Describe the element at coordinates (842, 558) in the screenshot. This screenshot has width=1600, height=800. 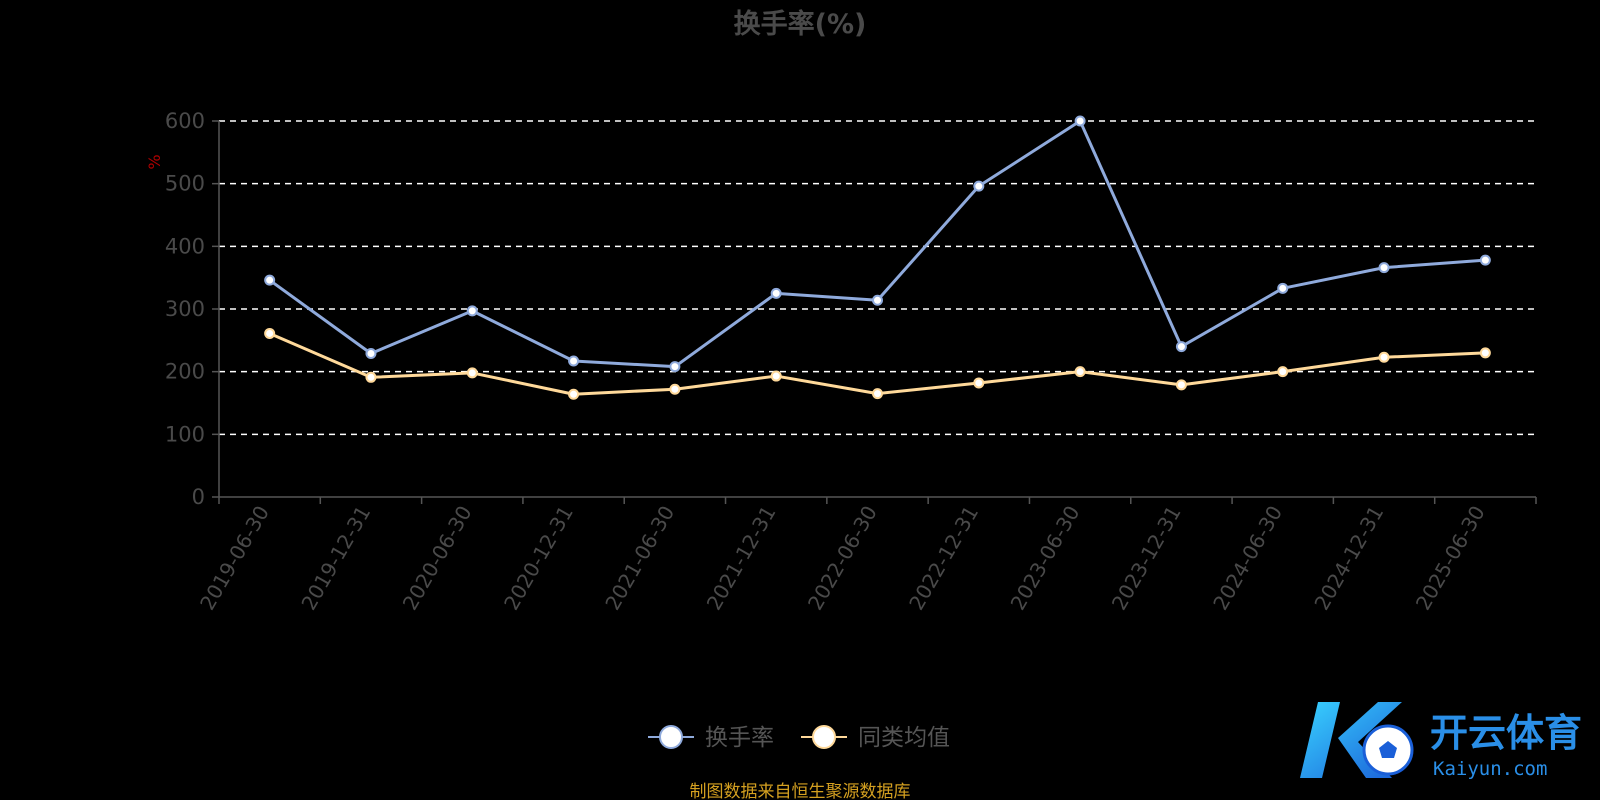
I see `x-tick-label: 2022-06-30` at that location.